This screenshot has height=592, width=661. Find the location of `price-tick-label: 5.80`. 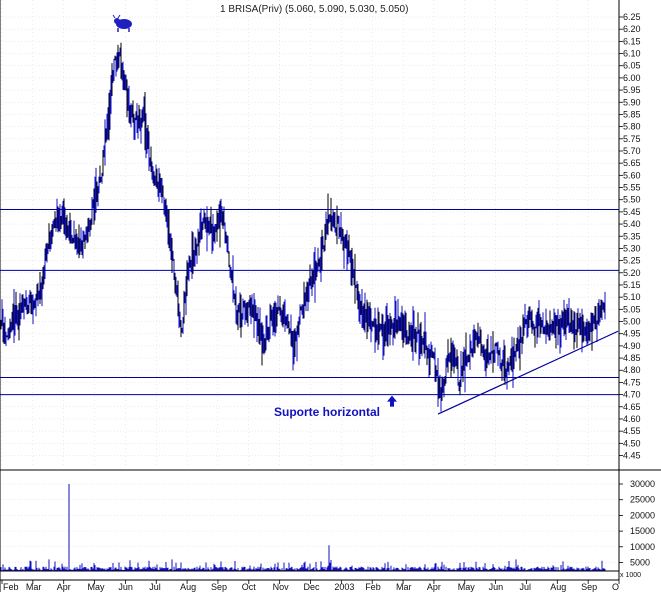

price-tick-label: 5.80 is located at coordinates (632, 127).